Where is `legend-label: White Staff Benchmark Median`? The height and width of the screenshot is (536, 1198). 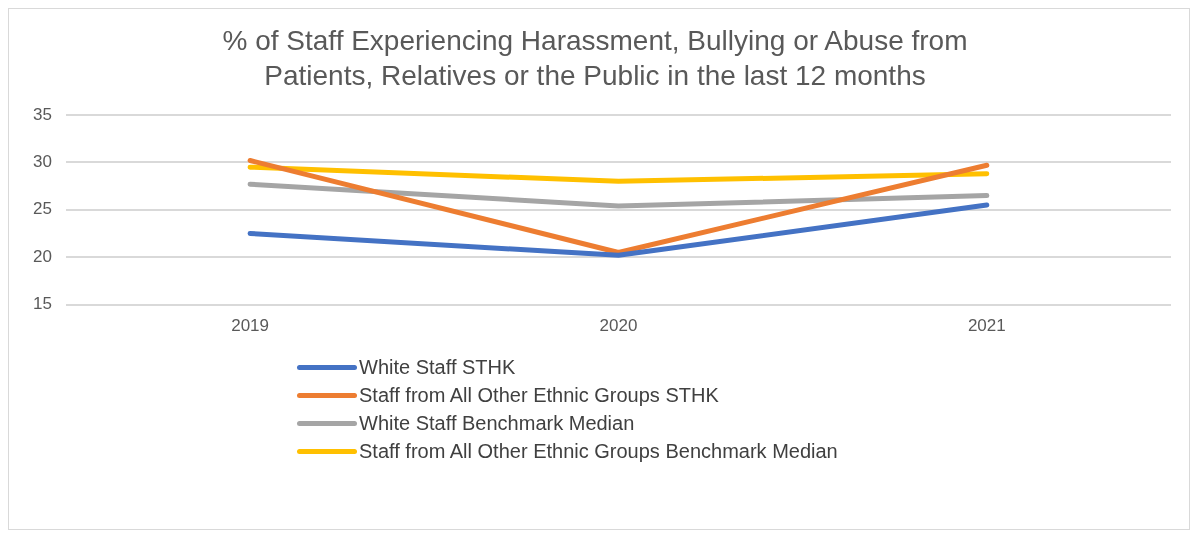
legend-label: White Staff Benchmark Median is located at coordinates (497, 423).